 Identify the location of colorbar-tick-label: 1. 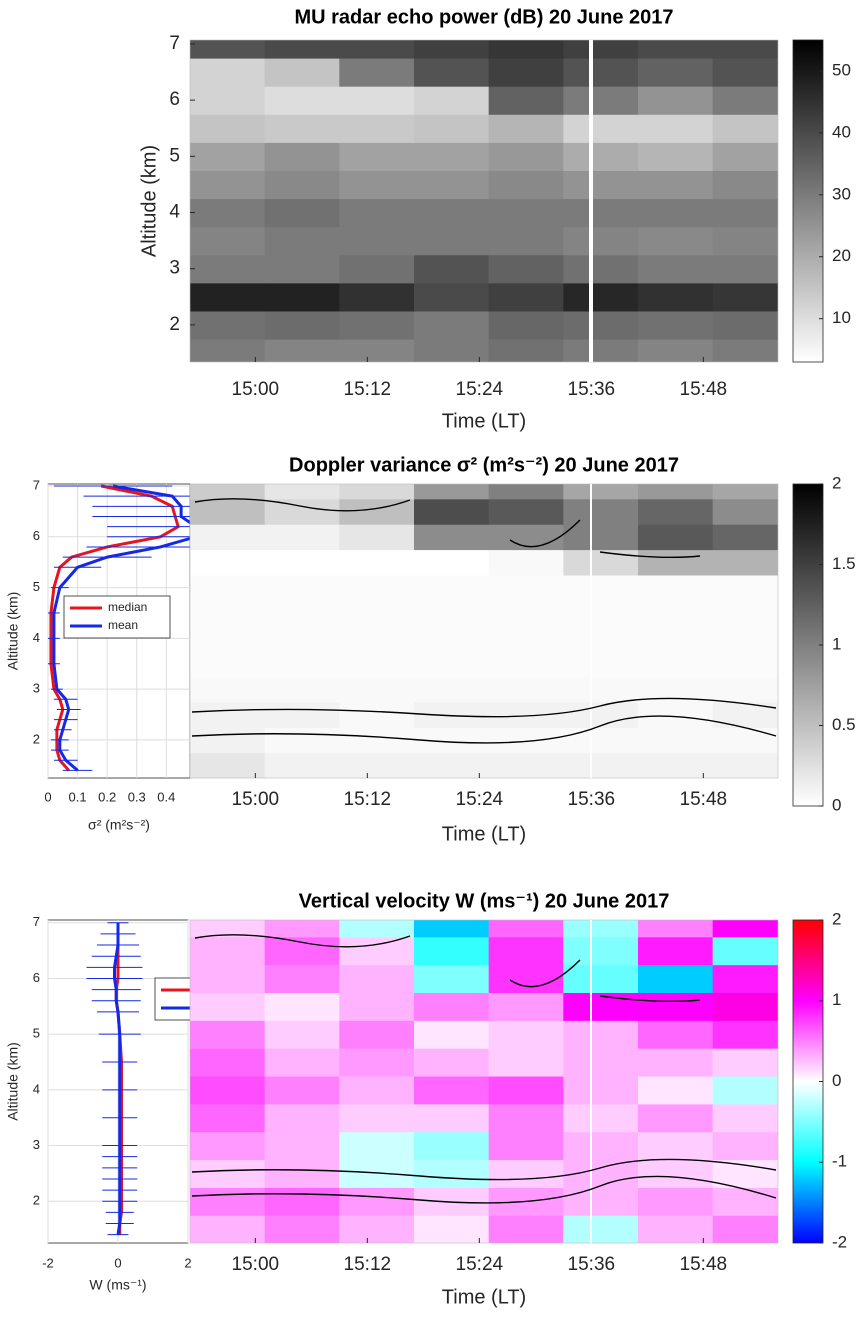
(836, 643).